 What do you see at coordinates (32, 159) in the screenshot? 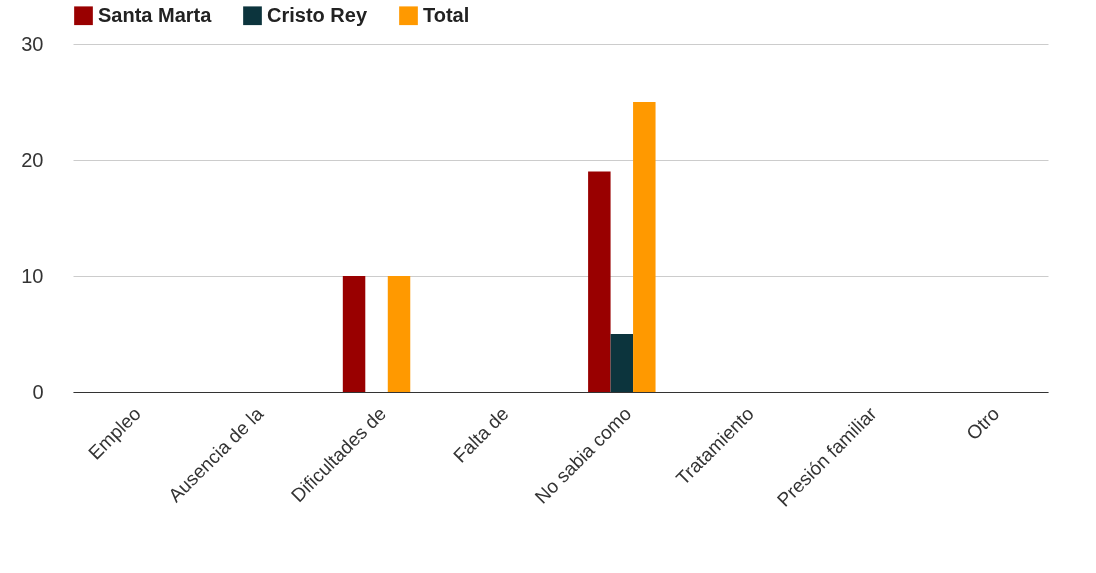
I see `y-tick-label: 20` at bounding box center [32, 159].